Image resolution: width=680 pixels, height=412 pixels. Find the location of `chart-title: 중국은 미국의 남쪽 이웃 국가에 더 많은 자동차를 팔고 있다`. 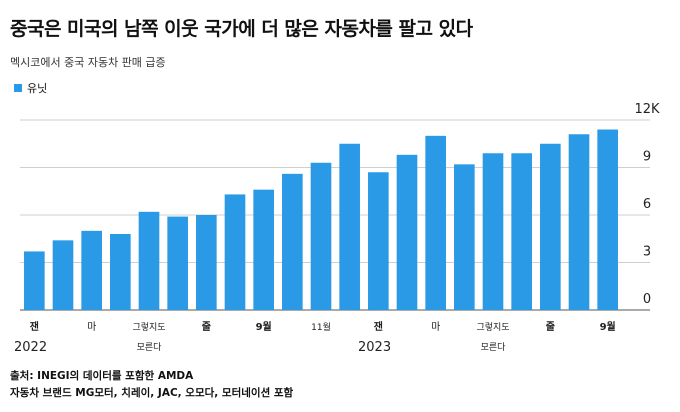

chart-title: 중국은 미국의 남쪽 이웃 국가에 더 많은 자동차를 팔고 있다 is located at coordinates (241, 29).